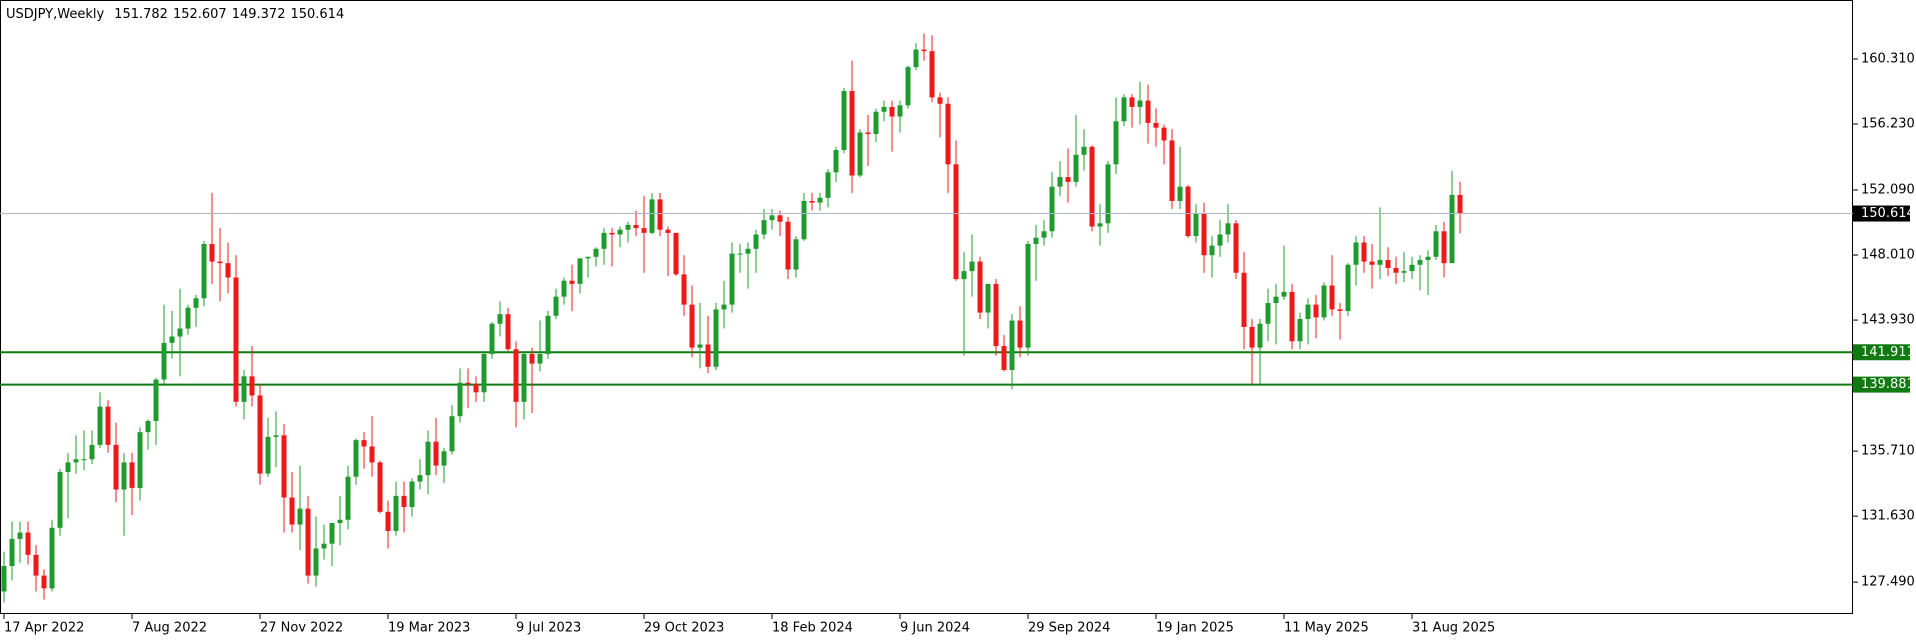  What do you see at coordinates (301, 628) in the screenshot?
I see `x-tick-label: 27 Nov 2022` at bounding box center [301, 628].